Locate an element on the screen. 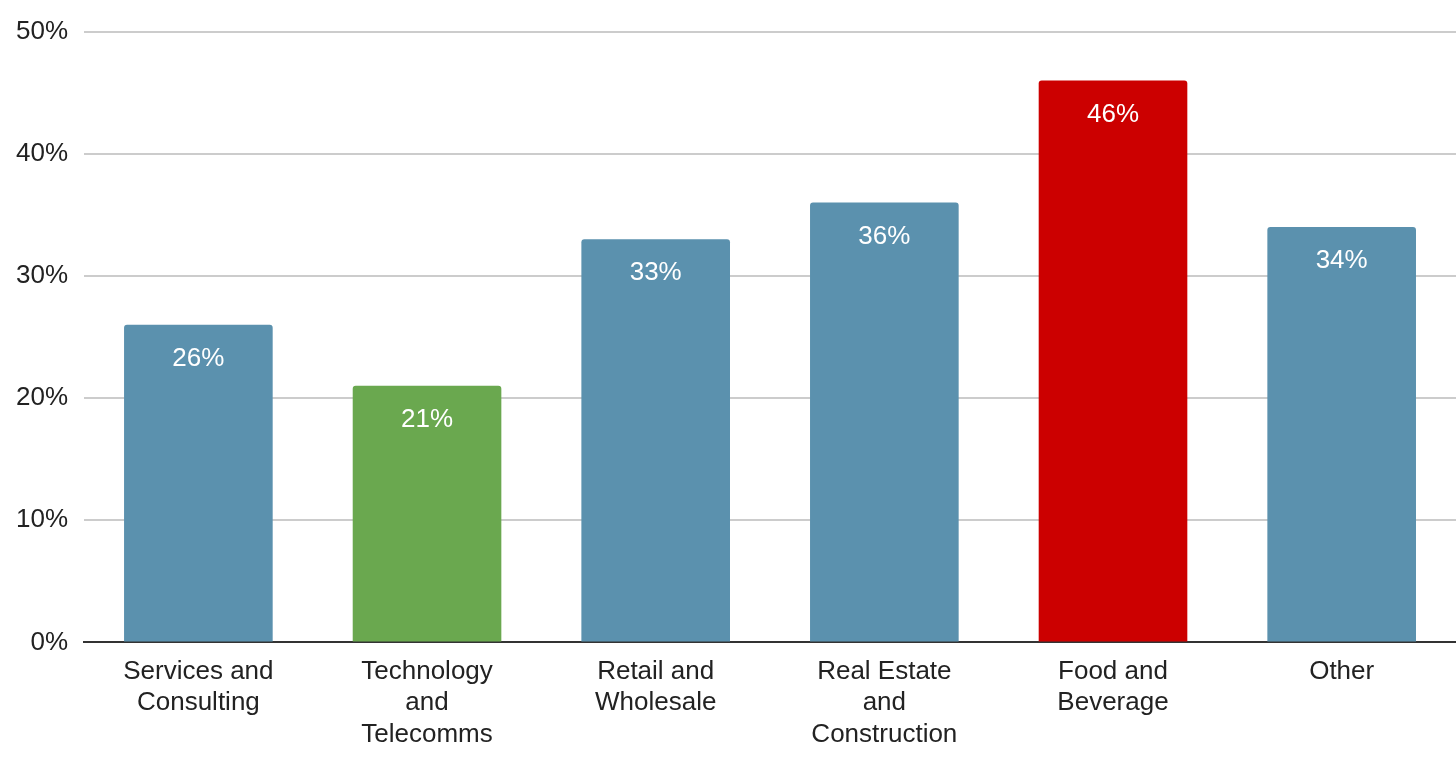  x-tick-label: Retail and Wholesale is located at coordinates (655, 686).